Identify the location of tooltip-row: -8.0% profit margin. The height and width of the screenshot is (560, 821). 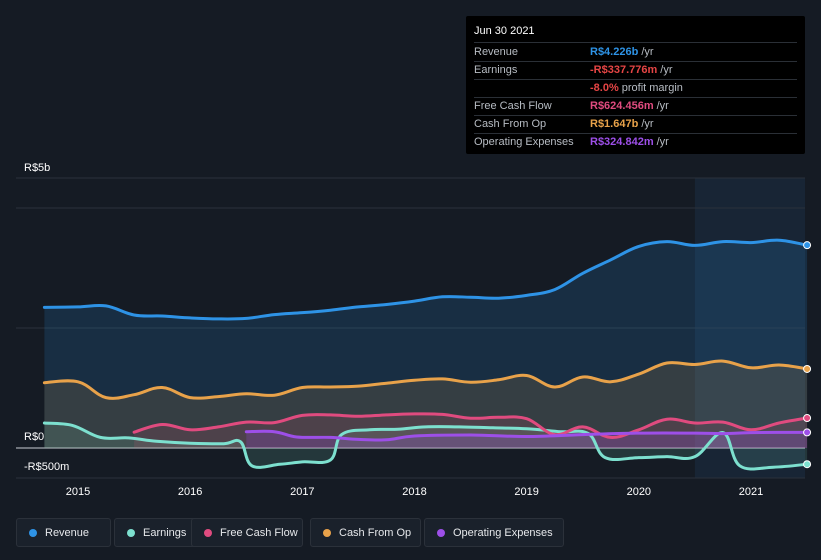
(635, 89).